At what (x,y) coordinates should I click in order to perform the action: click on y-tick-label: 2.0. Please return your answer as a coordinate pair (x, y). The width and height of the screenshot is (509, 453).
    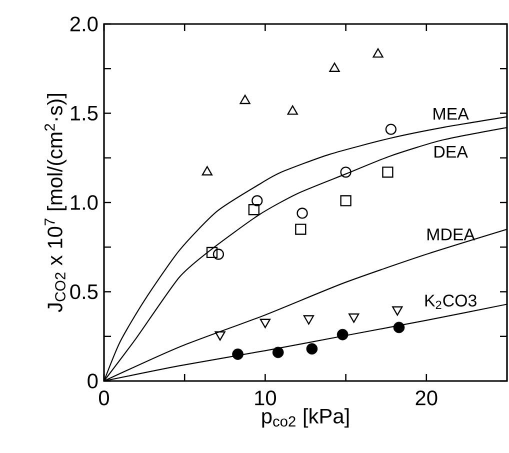
    Looking at the image, I should click on (84, 24).